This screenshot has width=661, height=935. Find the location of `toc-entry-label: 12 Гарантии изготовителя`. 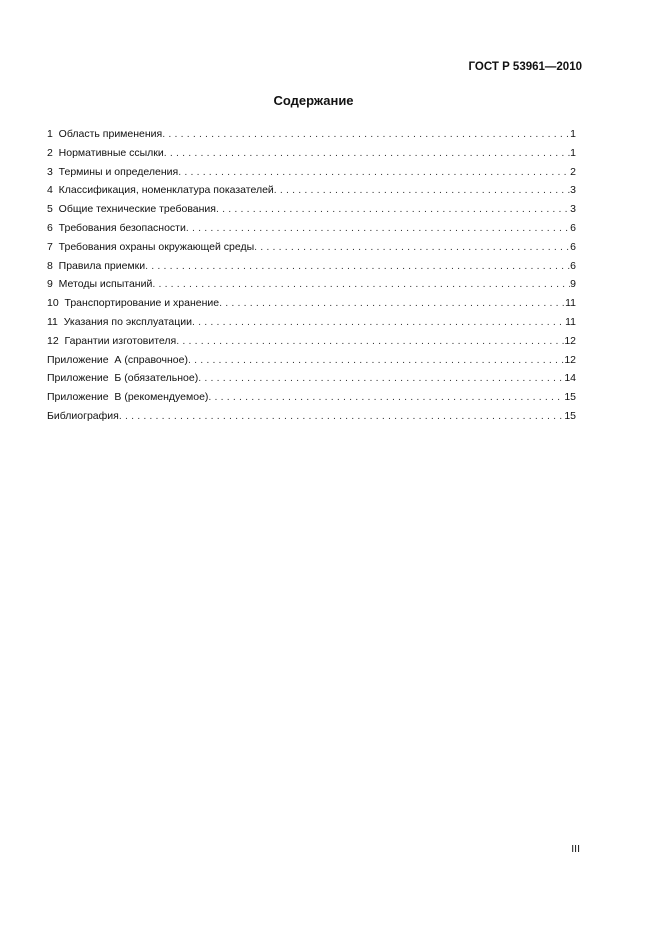

toc-entry-label: 12 Гарантии изготовителя is located at coordinates (112, 340).